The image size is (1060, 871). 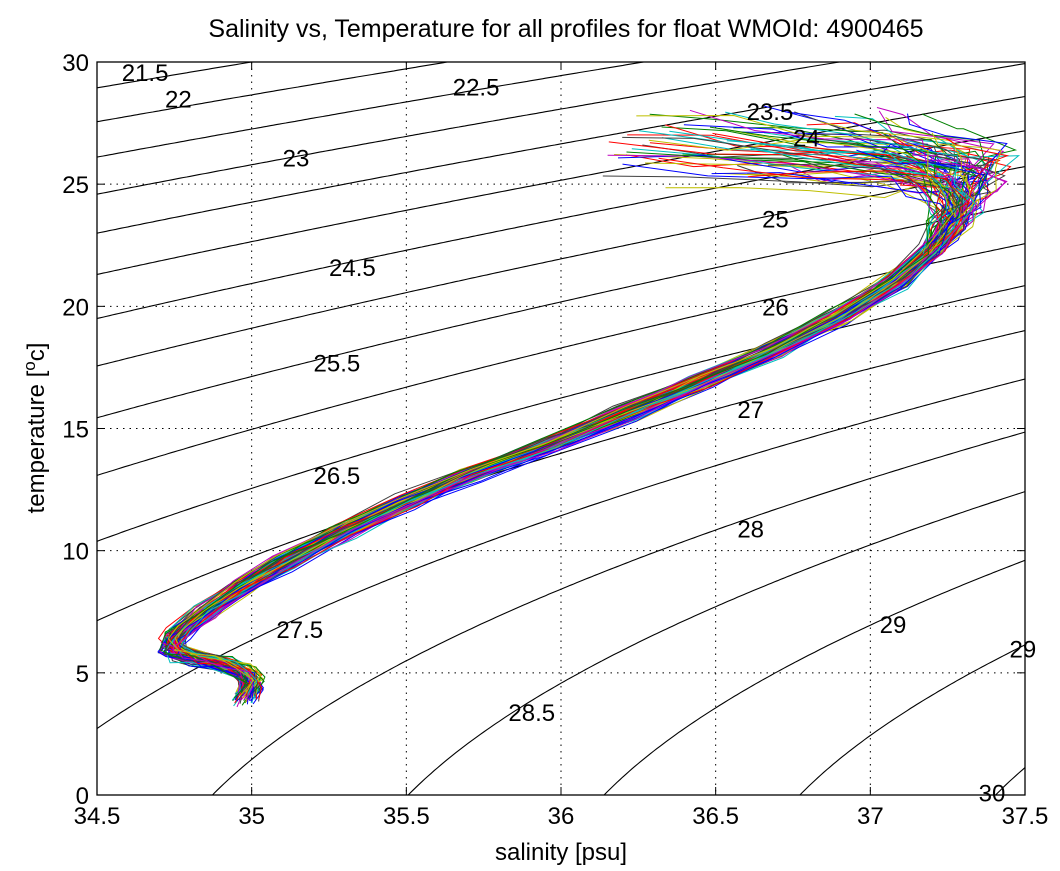 I want to click on contour-label: 27.5, so click(x=299, y=630).